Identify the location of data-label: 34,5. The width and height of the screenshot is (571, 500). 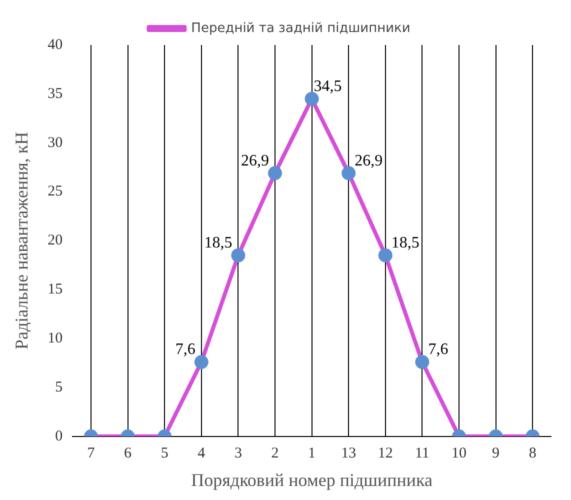
(328, 87).